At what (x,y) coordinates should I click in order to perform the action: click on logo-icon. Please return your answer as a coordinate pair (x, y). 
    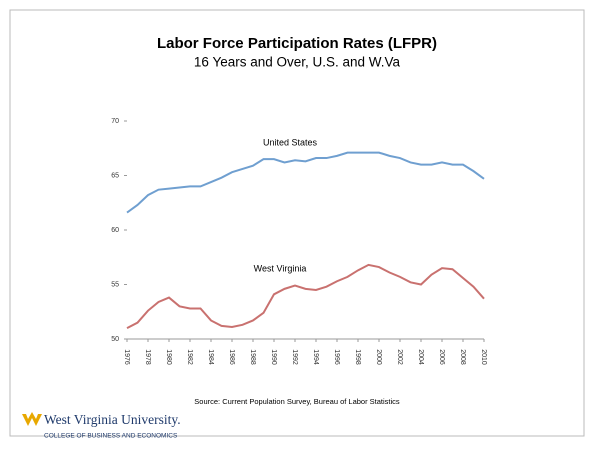
    Looking at the image, I should click on (32, 419).